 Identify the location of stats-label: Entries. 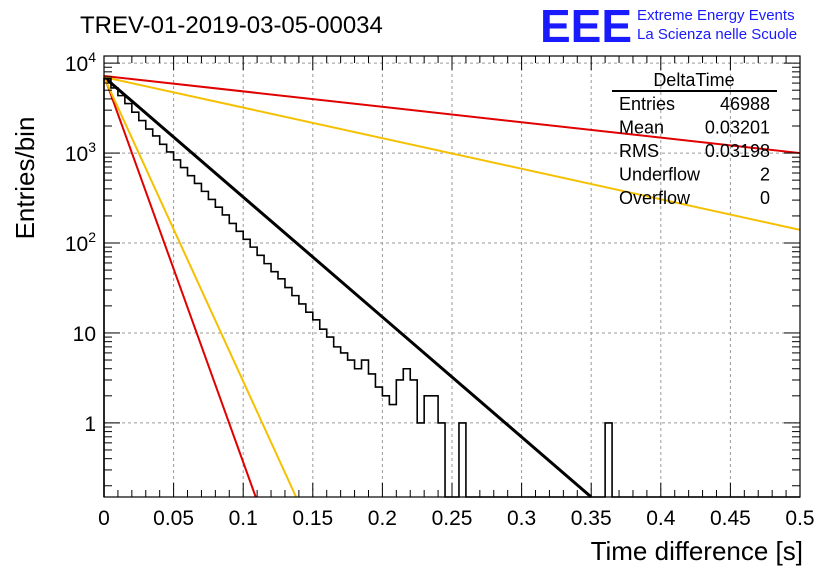
(647, 104).